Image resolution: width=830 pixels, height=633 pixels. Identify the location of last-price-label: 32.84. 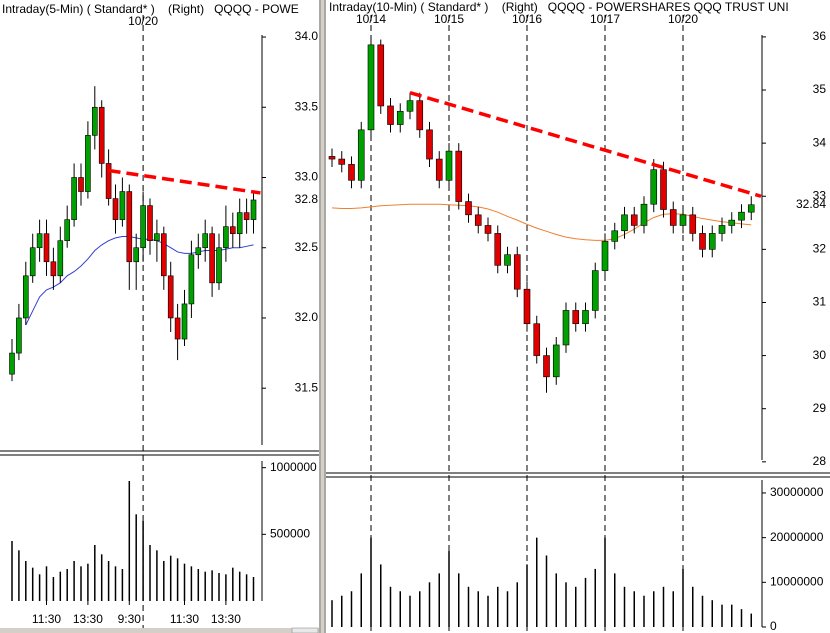
(811, 204).